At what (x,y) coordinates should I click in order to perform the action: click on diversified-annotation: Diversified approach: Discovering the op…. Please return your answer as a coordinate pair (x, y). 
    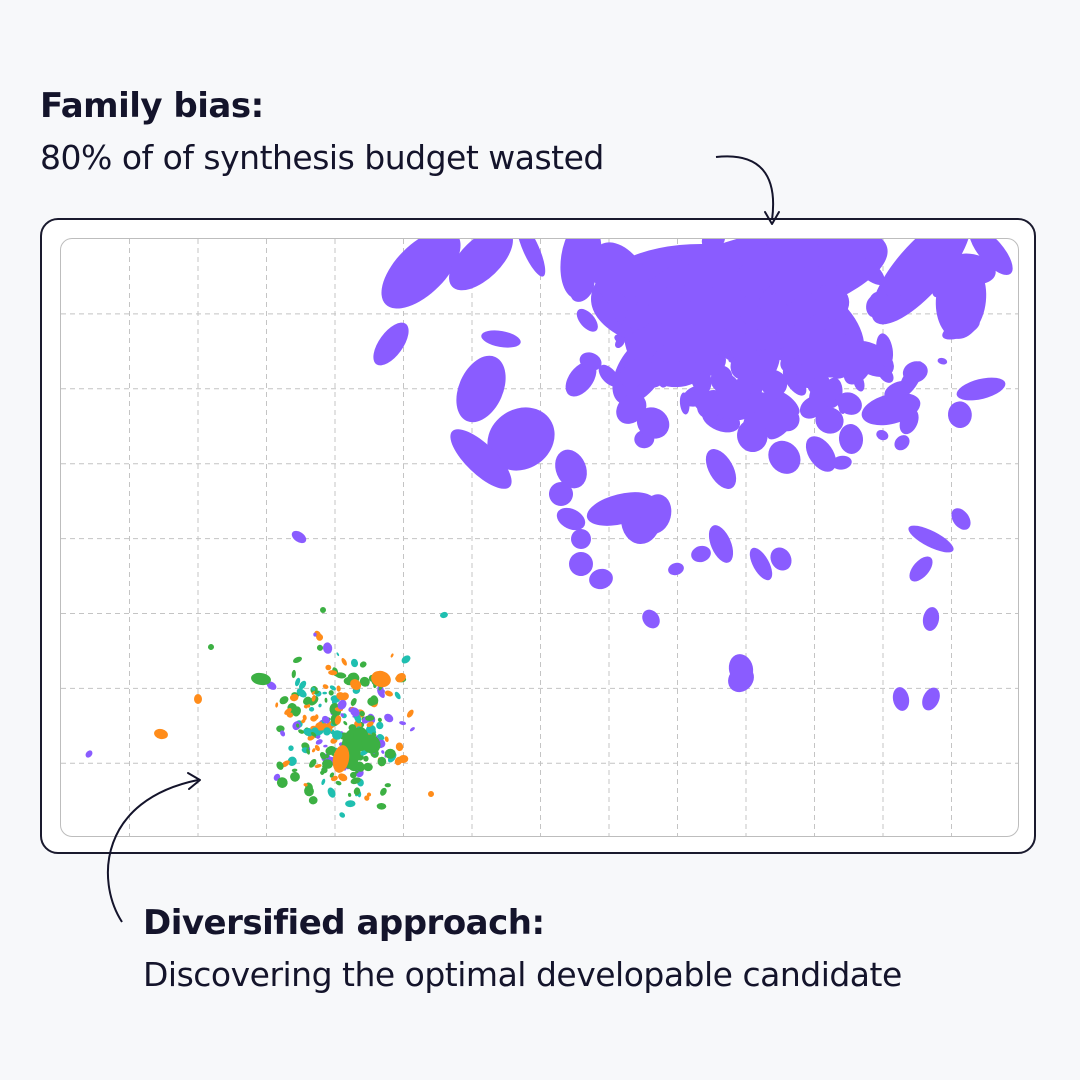
    Looking at the image, I should click on (522, 949).